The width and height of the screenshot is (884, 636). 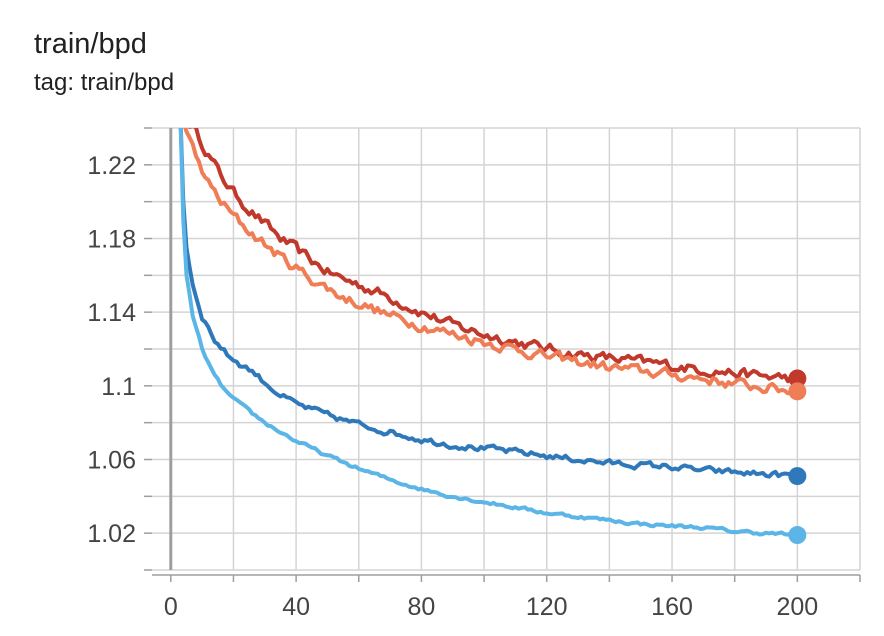 What do you see at coordinates (111, 461) in the screenshot?
I see `y-tick-label: 1.06` at bounding box center [111, 461].